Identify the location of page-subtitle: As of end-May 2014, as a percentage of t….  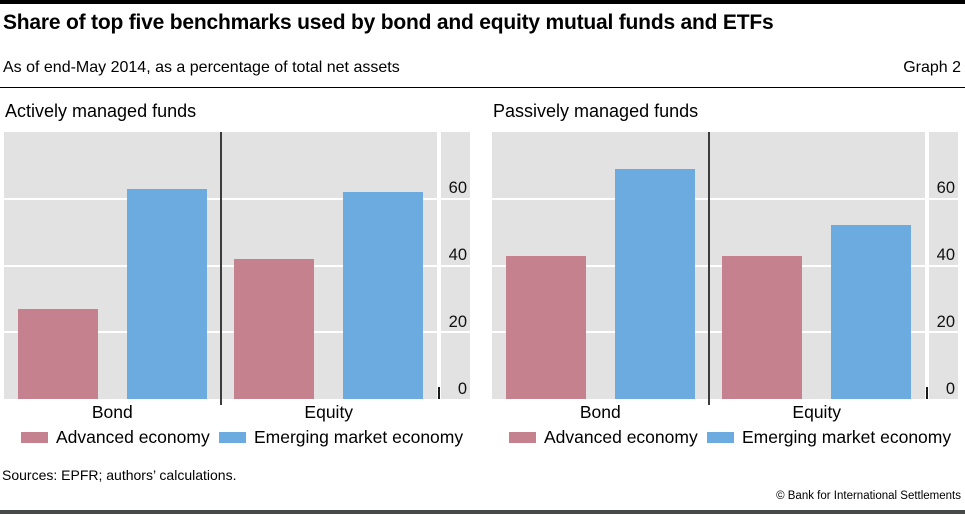
(201, 67).